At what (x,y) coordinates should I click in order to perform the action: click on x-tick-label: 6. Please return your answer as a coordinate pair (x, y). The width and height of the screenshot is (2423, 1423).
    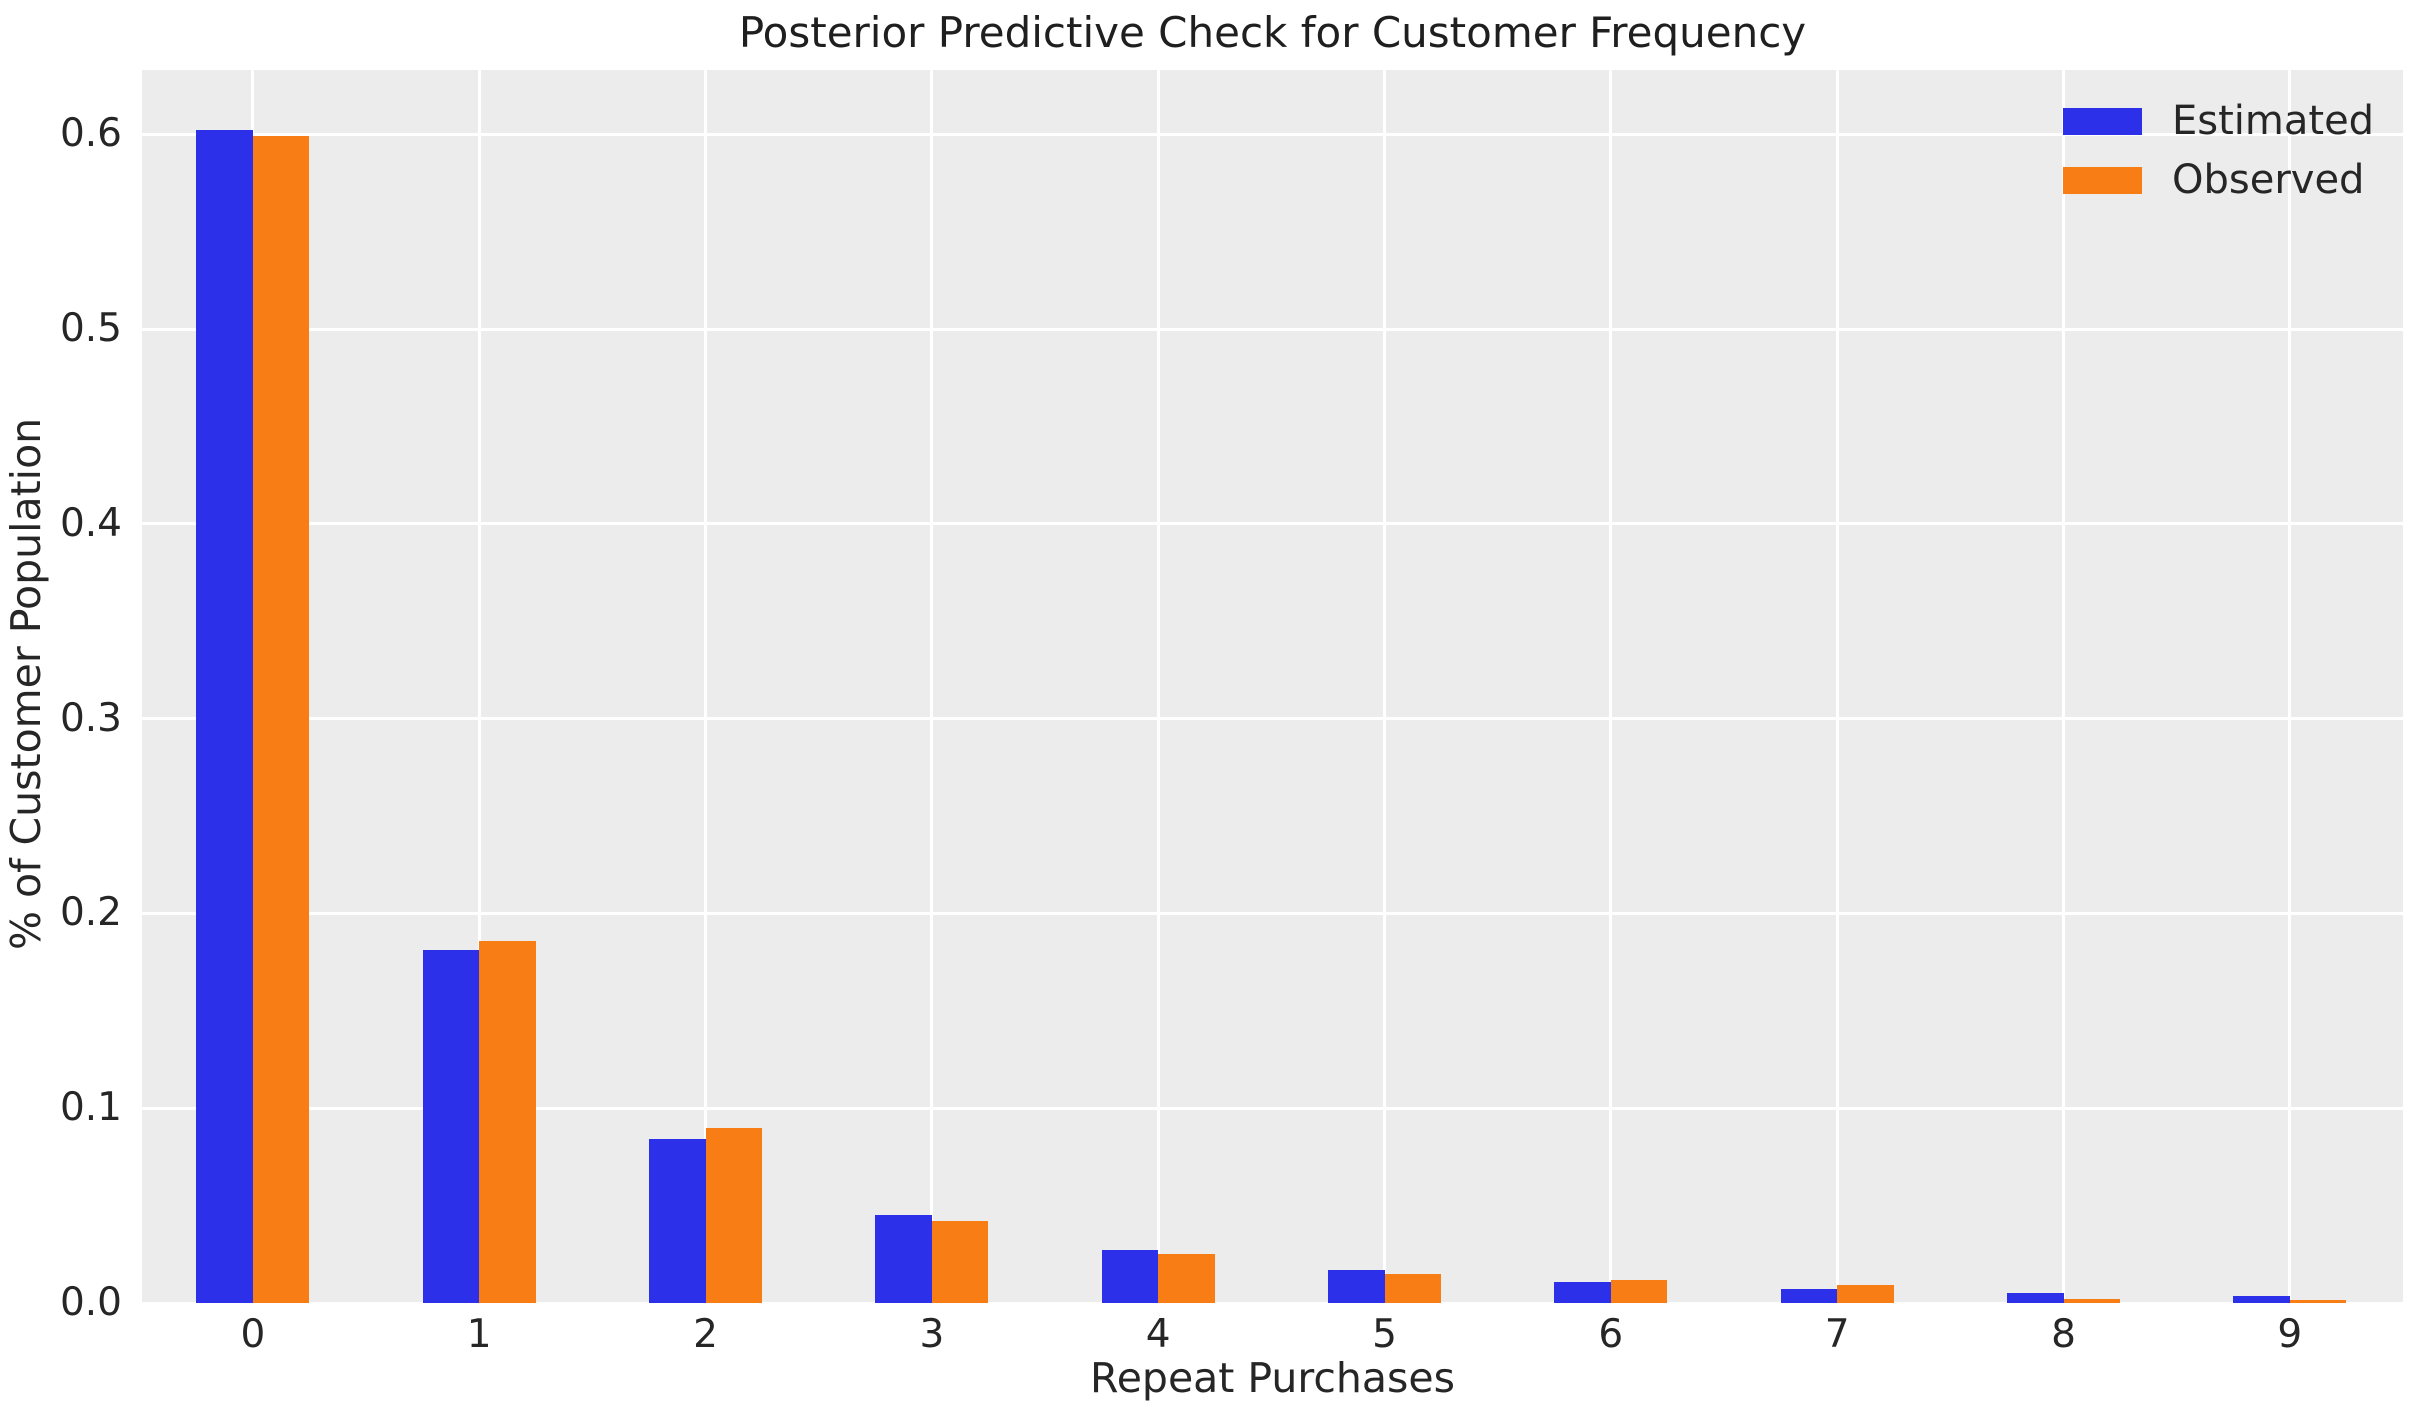
    Looking at the image, I should click on (1611, 1334).